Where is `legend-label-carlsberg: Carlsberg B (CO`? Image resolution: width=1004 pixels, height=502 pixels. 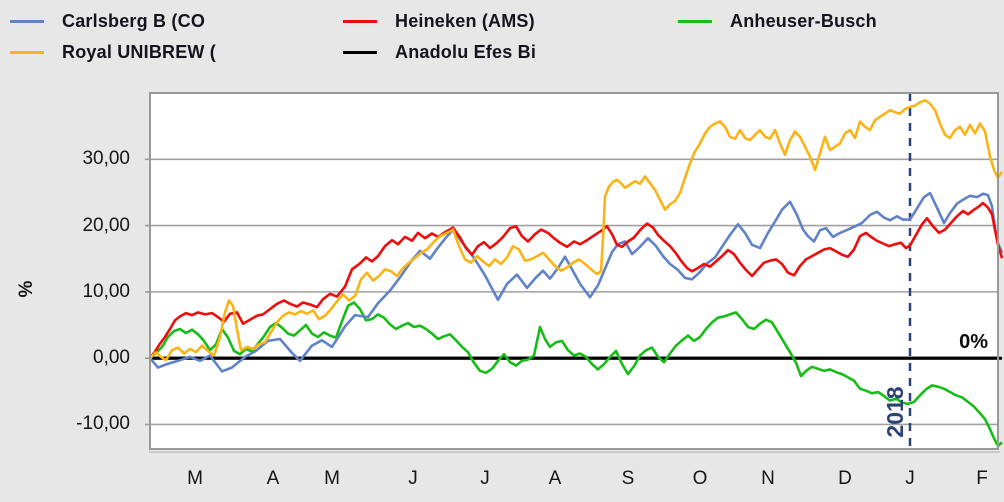 legend-label-carlsberg: Carlsberg B (CO is located at coordinates (134, 20).